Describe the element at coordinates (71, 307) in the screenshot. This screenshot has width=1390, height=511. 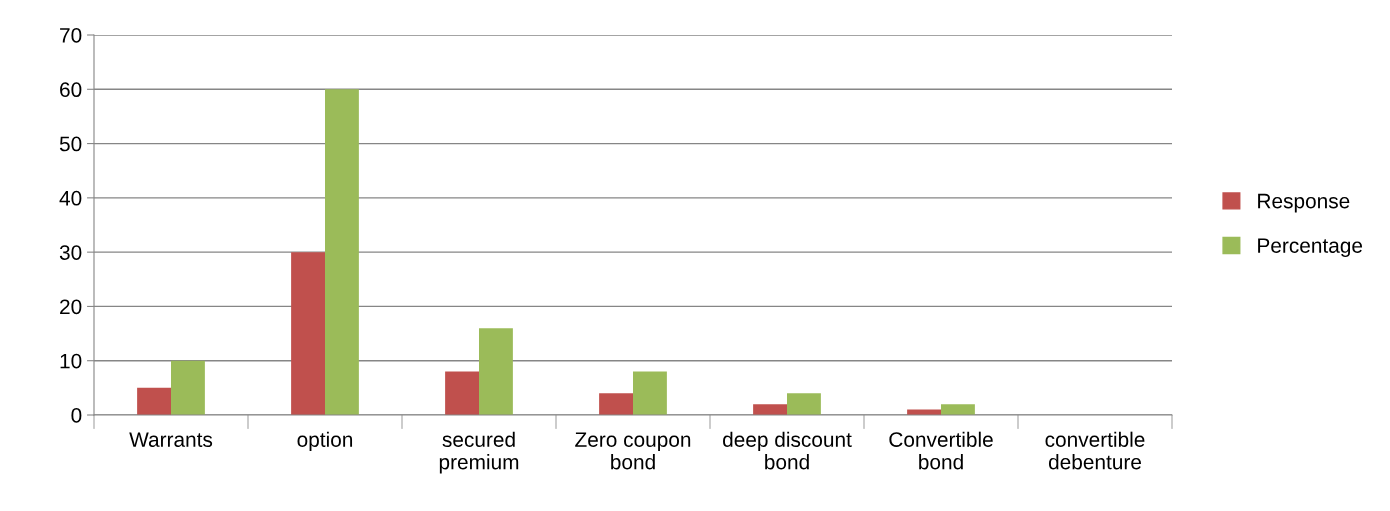
I see `y-tick-label: 20` at that location.